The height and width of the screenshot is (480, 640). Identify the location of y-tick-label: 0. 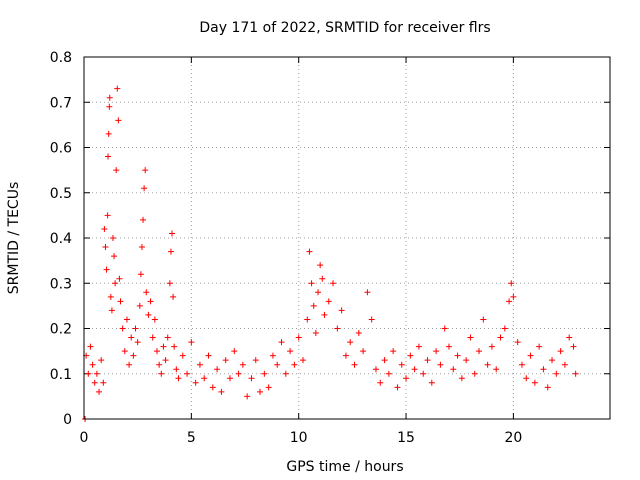
(67, 420).